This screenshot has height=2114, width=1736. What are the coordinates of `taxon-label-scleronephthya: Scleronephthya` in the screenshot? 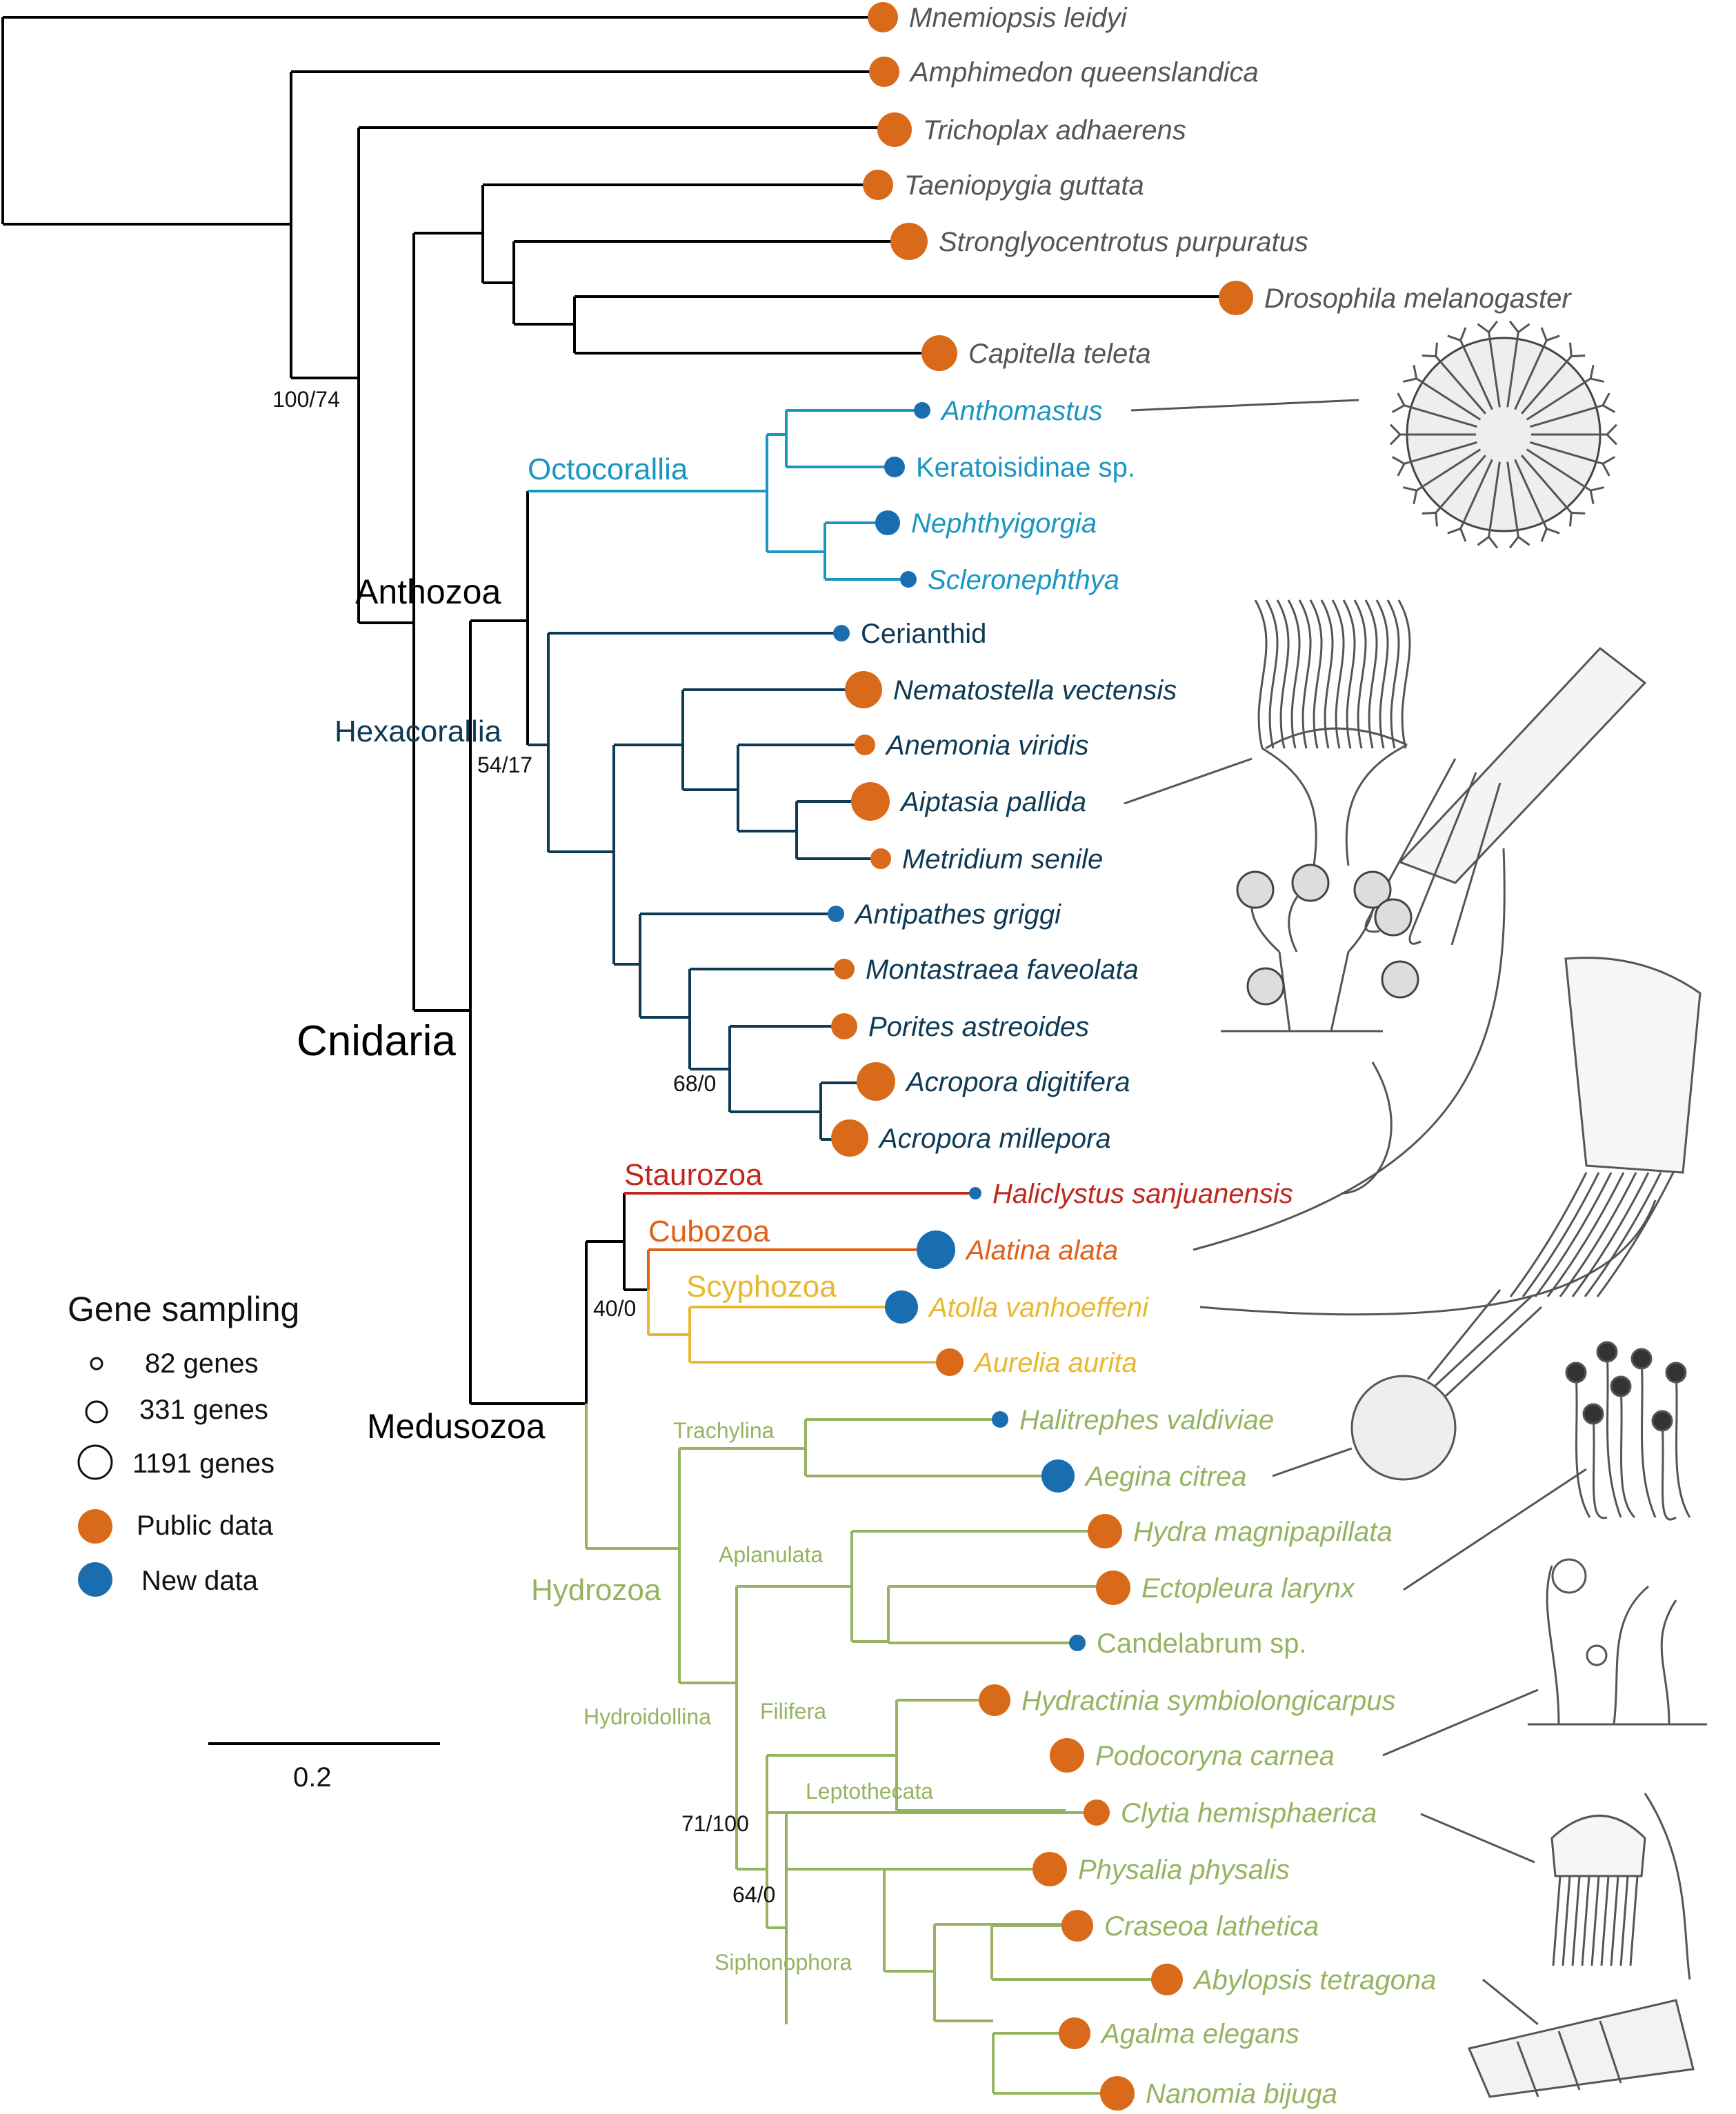 It's located at (1024, 580).